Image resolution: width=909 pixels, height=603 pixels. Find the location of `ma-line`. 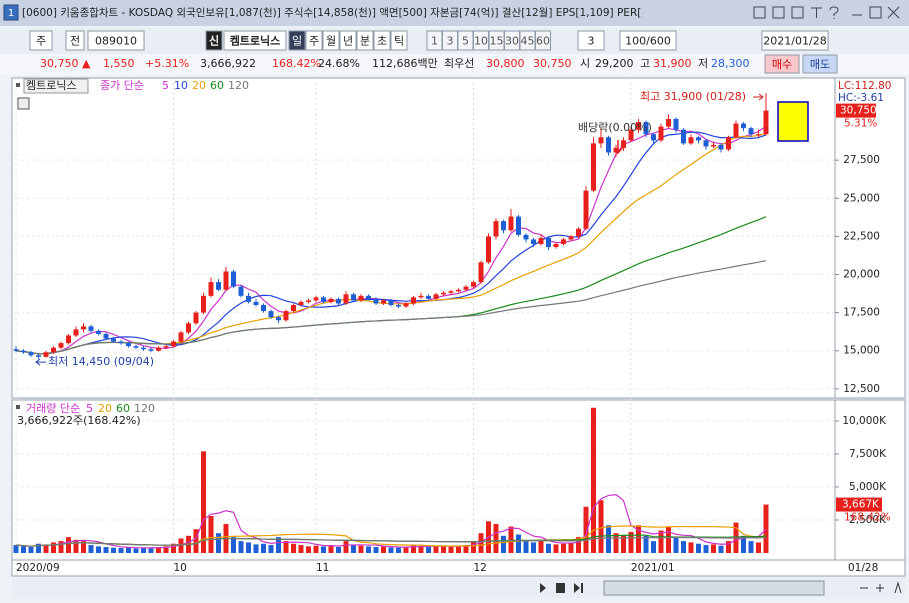

ma-line is located at coordinates (391, 307).